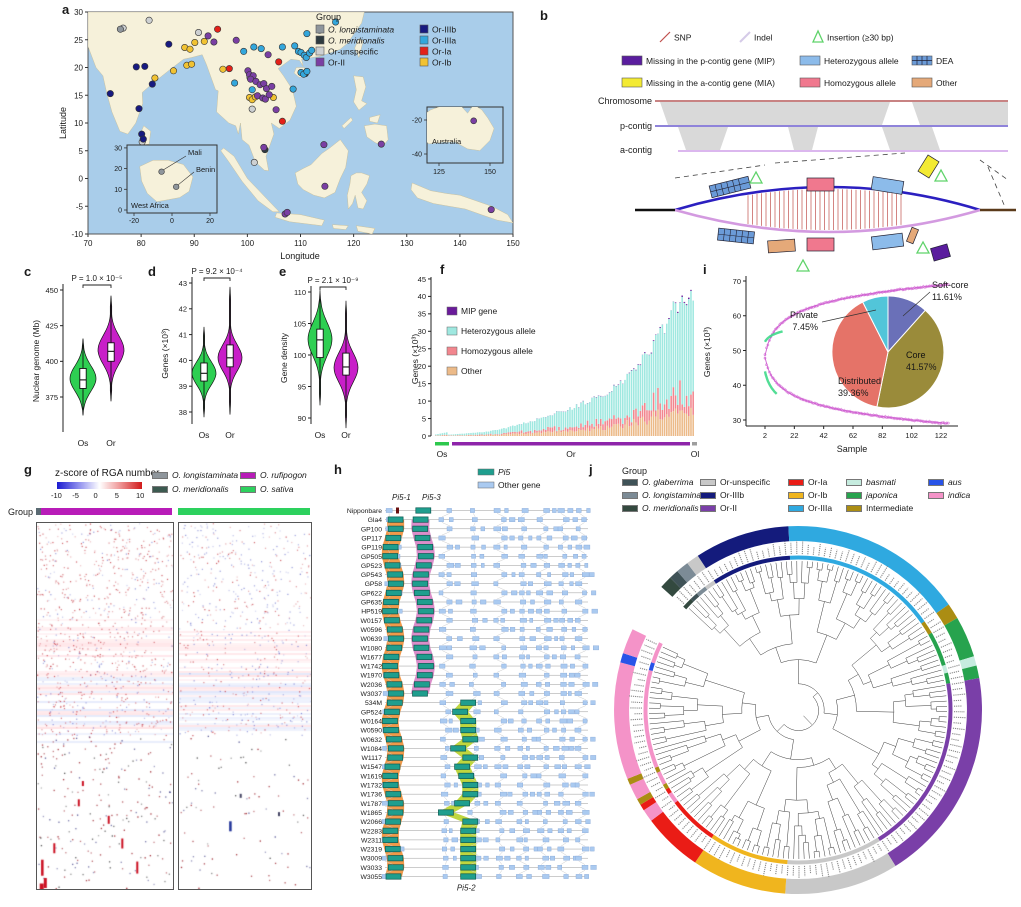 The width and height of the screenshot is (1021, 907). What do you see at coordinates (134, 221) in the screenshot?
I see `svg-text: -20` at bounding box center [134, 221].